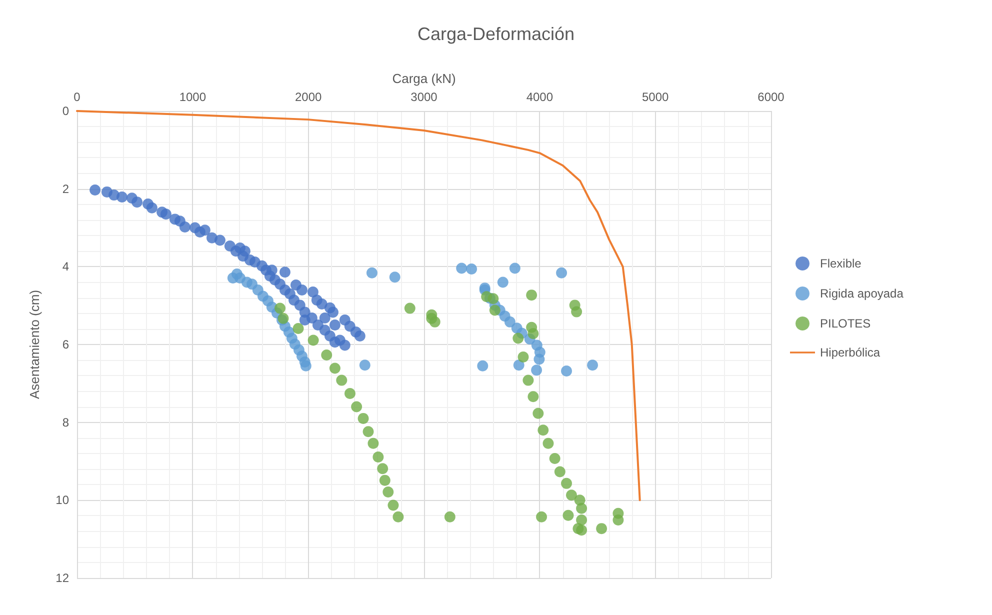 The height and width of the screenshot is (615, 992). What do you see at coordinates (77, 97) in the screenshot?
I see `x-tick-label: 0` at bounding box center [77, 97].